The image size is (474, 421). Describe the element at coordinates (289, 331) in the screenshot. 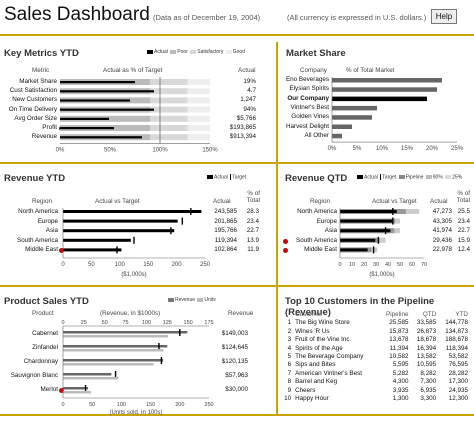

I see `table-cell: 2` at that location.